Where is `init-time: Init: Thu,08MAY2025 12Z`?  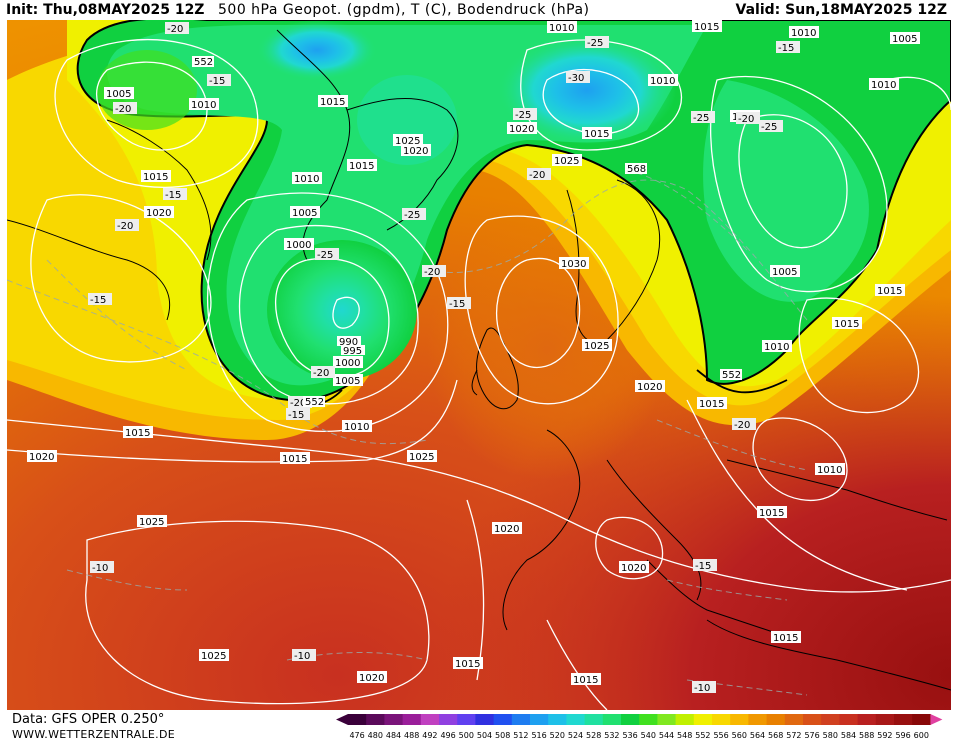
init-time: Init: Thu,08MAY2025 12Z is located at coordinates (105, 10).